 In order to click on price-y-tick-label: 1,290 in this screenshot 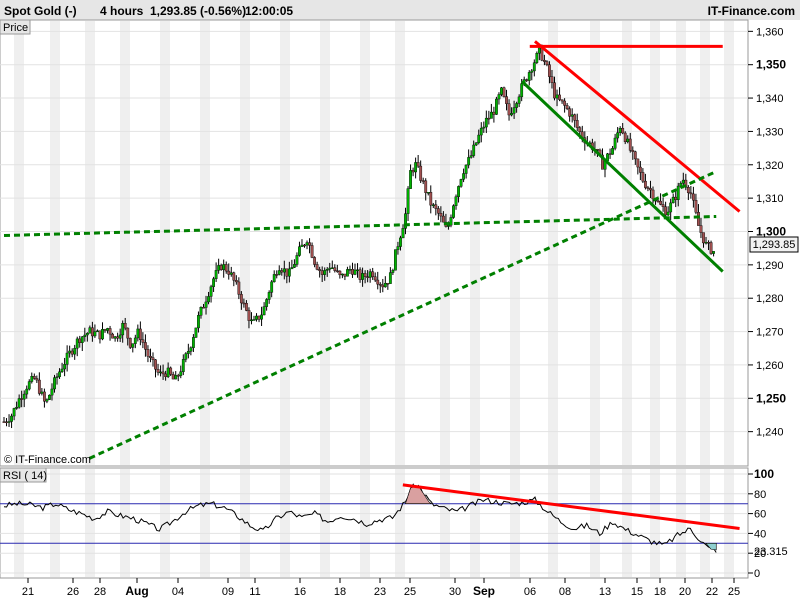, I will do `click(770, 266)`.